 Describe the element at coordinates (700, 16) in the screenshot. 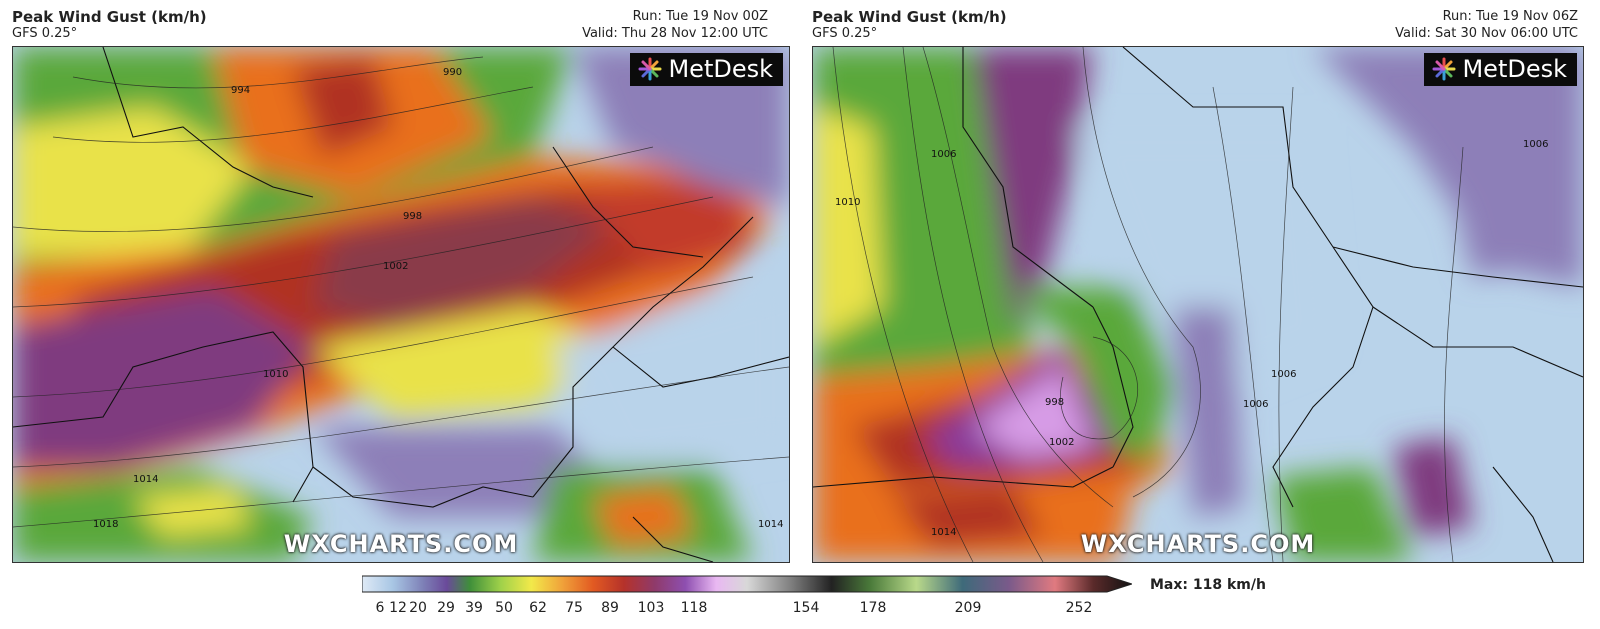

I see `run-label: Run: Tue 19 Nov 00Z` at that location.